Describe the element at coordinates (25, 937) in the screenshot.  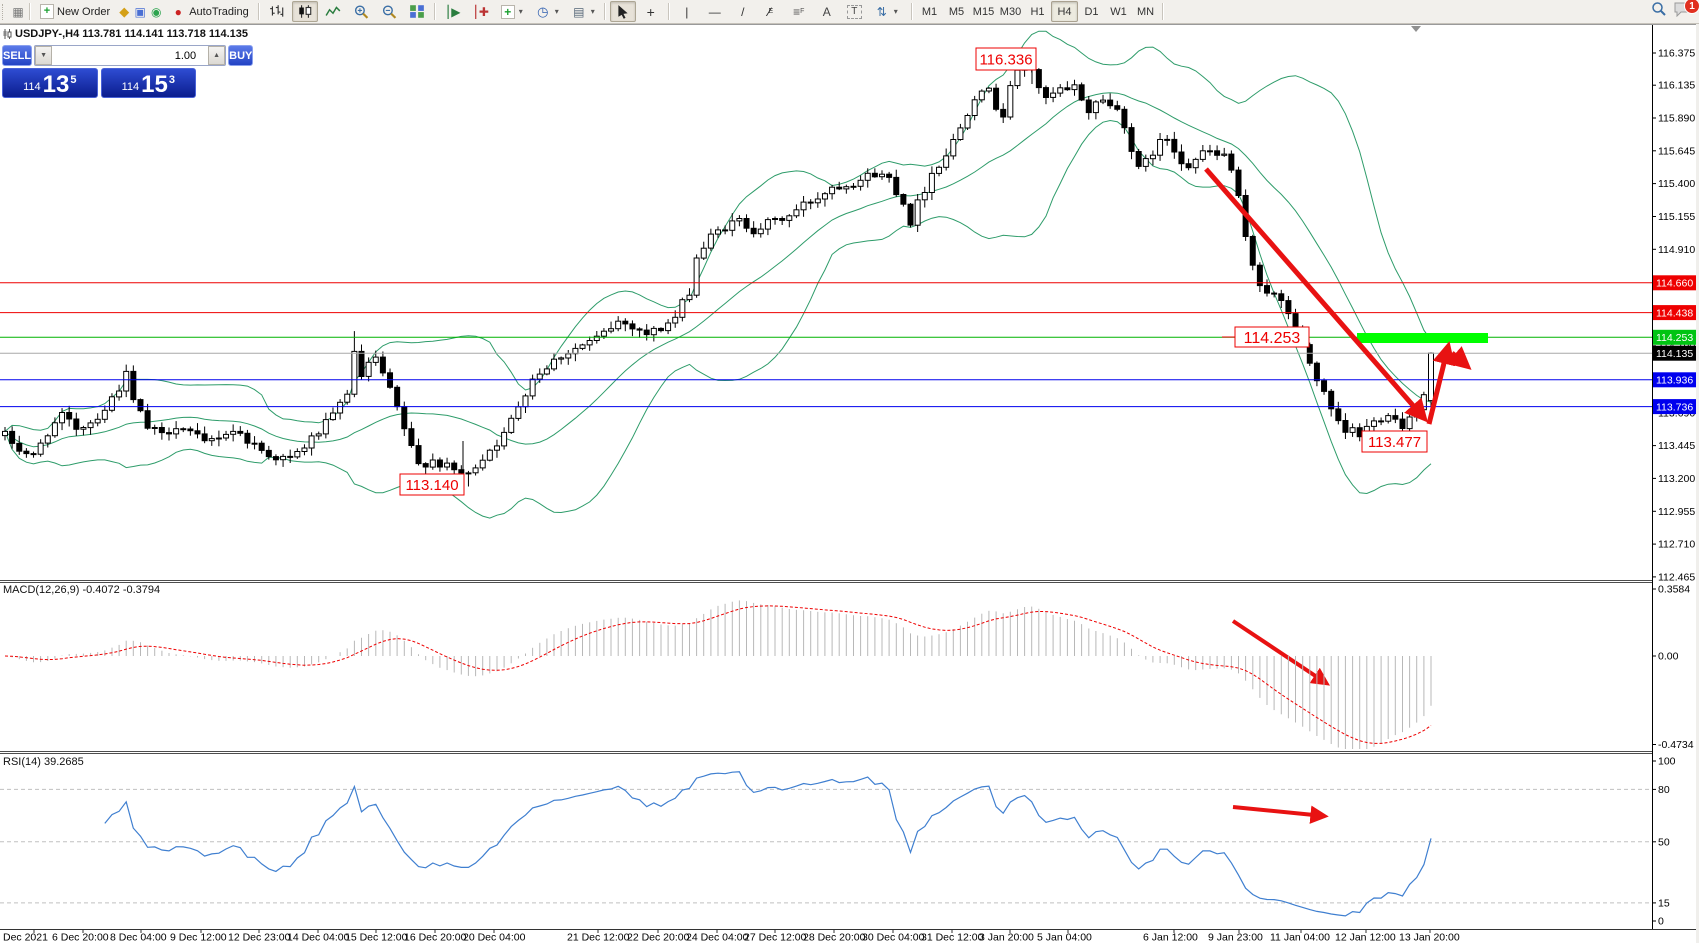
I see `time-tick-label: Dec 2021` at that location.